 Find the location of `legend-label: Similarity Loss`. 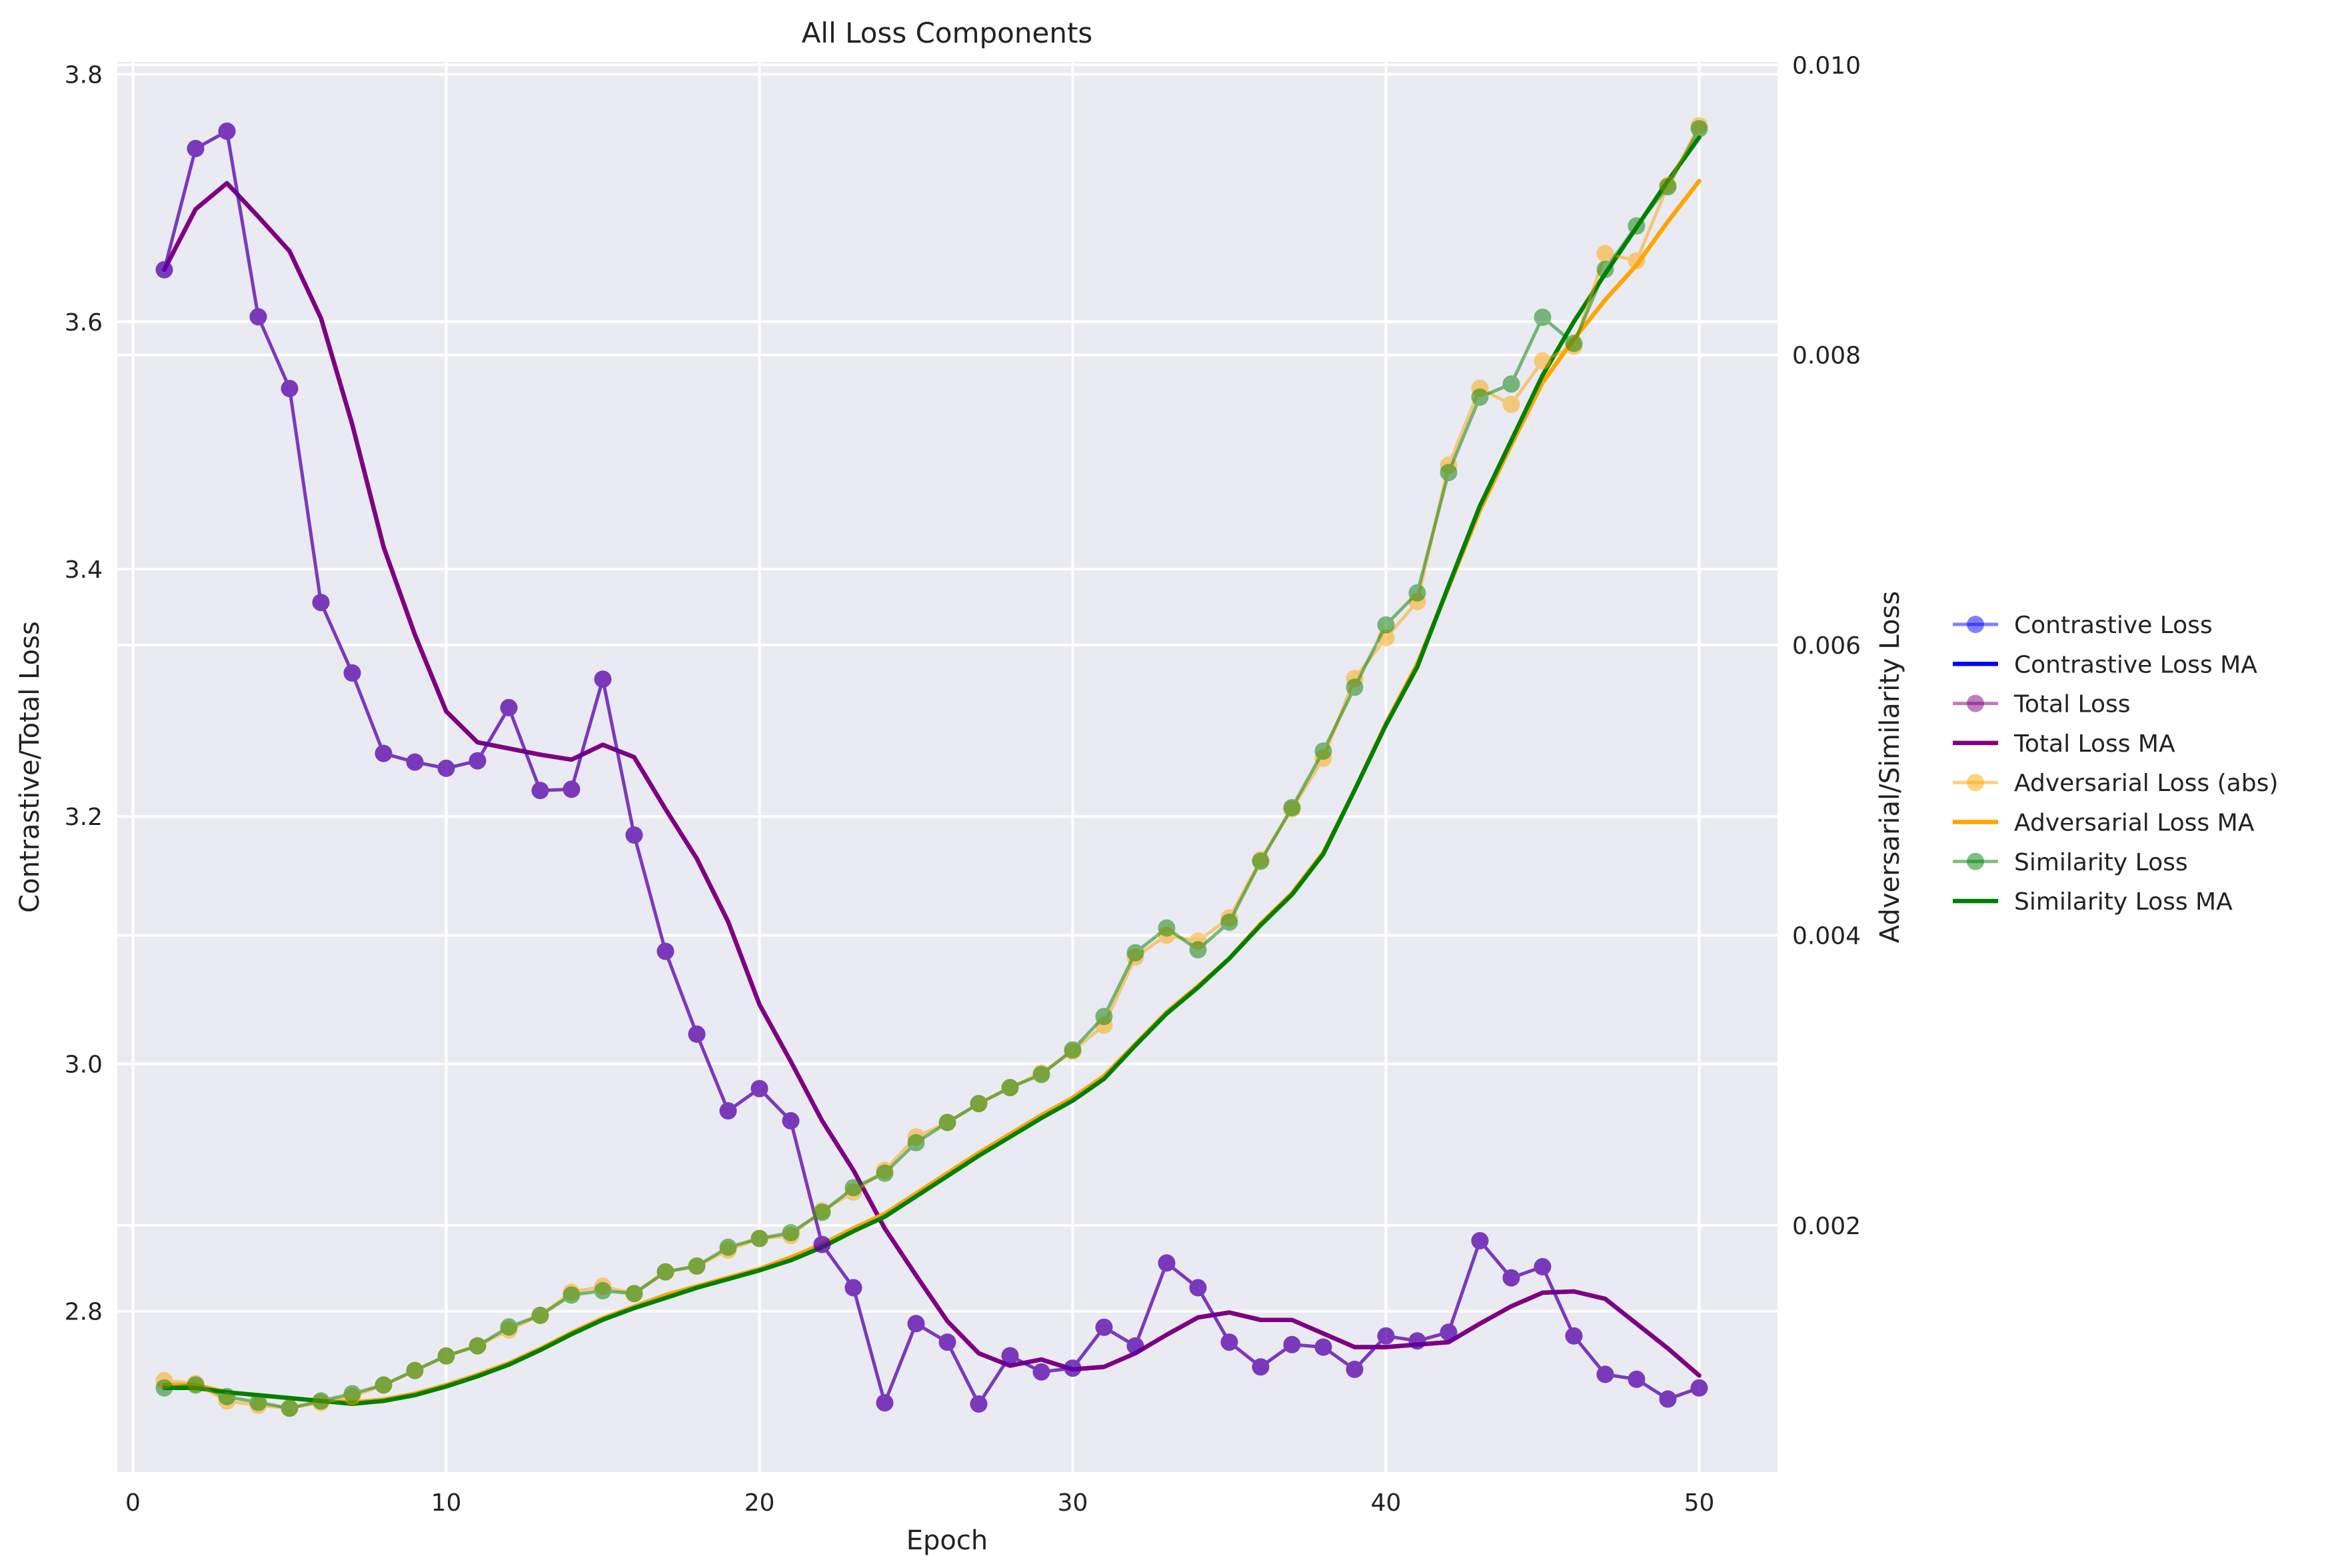

legend-label: Similarity Loss is located at coordinates (2101, 863).